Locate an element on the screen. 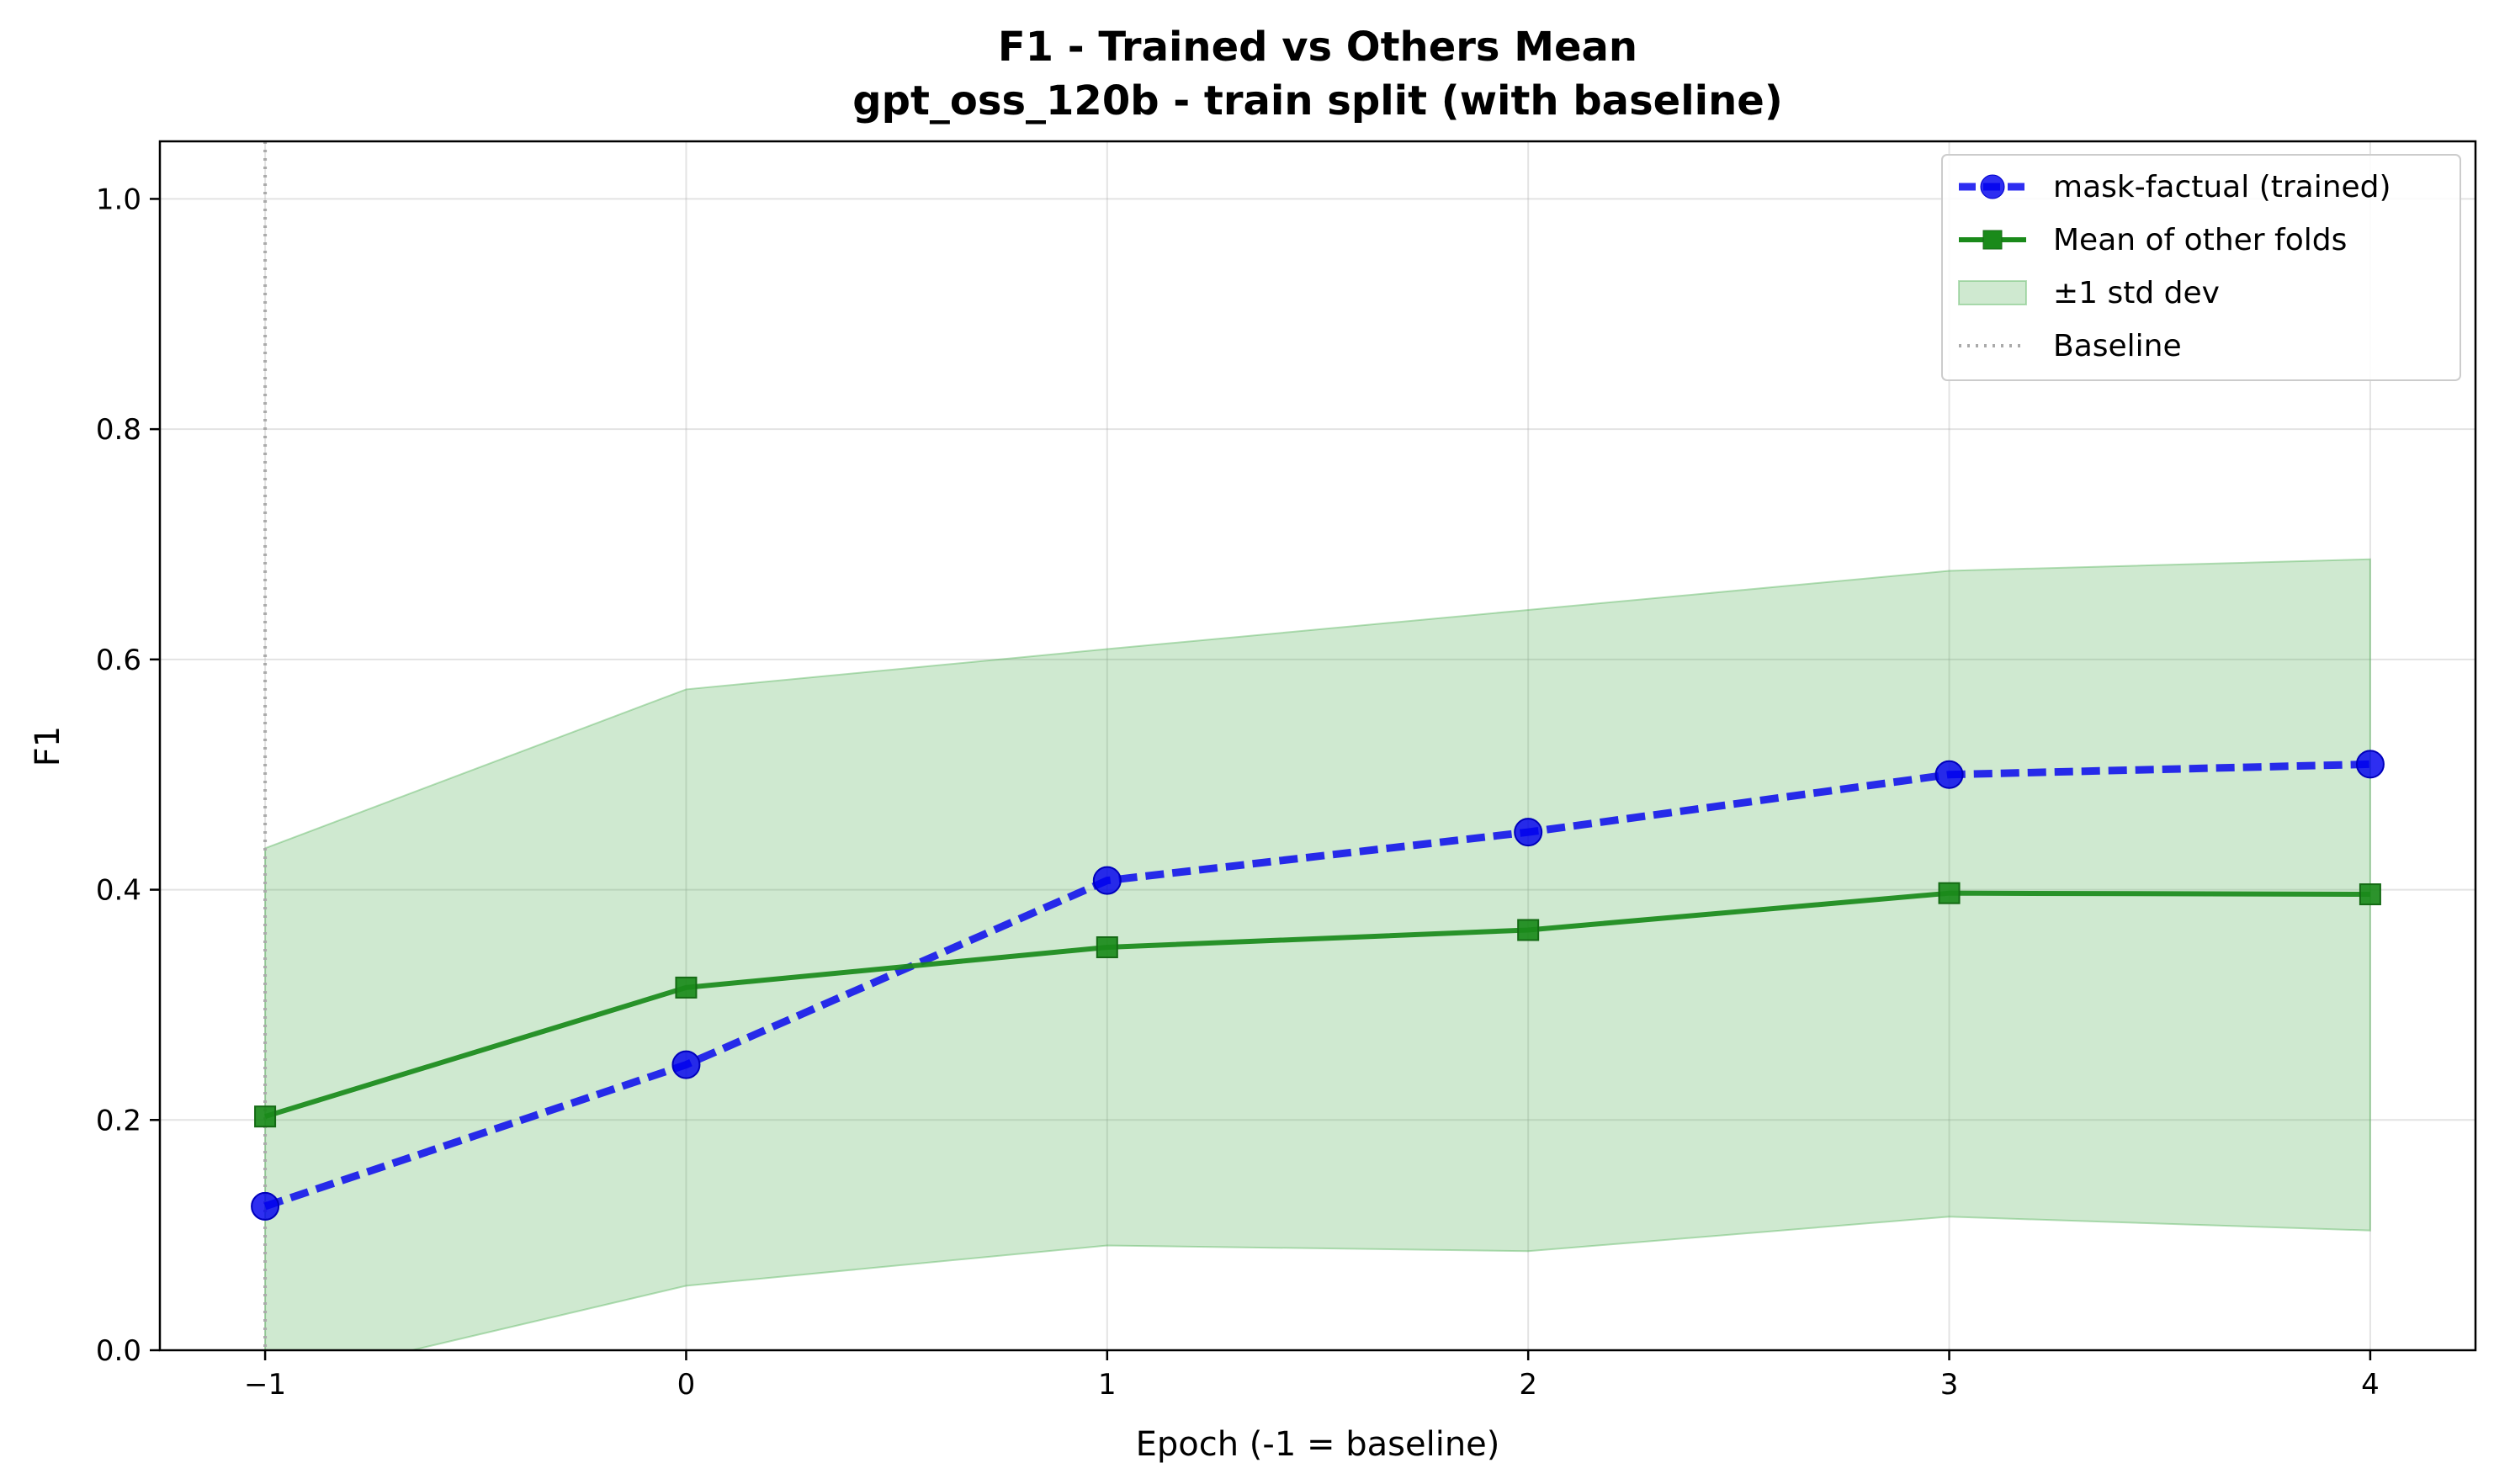 The height and width of the screenshot is (1484, 2494). y-tick-label: 0.8 is located at coordinates (118, 430).